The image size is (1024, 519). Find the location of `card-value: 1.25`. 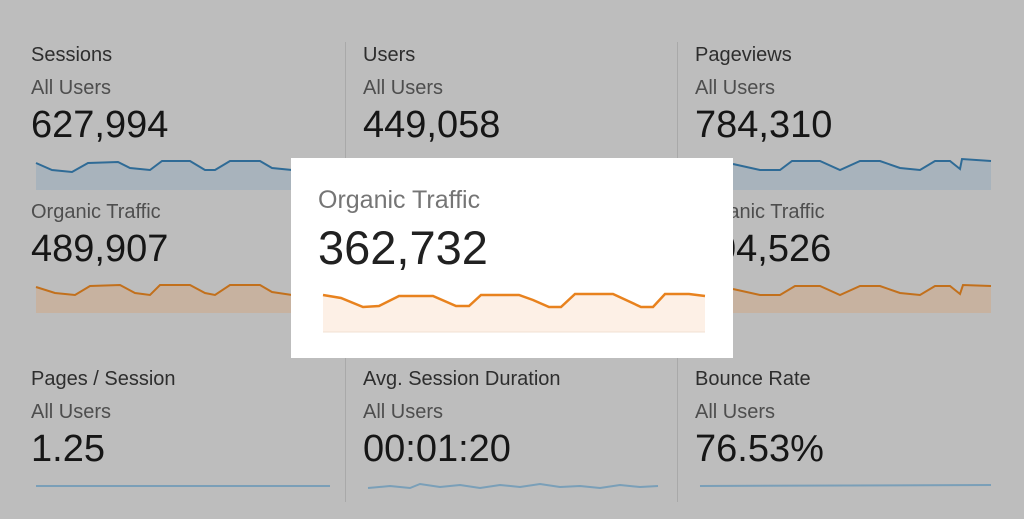

card-value: 1.25 is located at coordinates (68, 449).